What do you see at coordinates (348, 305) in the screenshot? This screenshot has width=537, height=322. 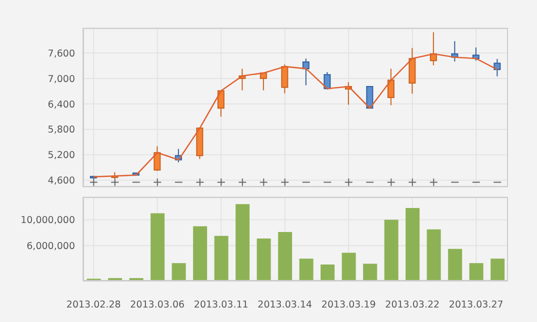 I see `x-tick-label: 2013.03.19` at bounding box center [348, 305].